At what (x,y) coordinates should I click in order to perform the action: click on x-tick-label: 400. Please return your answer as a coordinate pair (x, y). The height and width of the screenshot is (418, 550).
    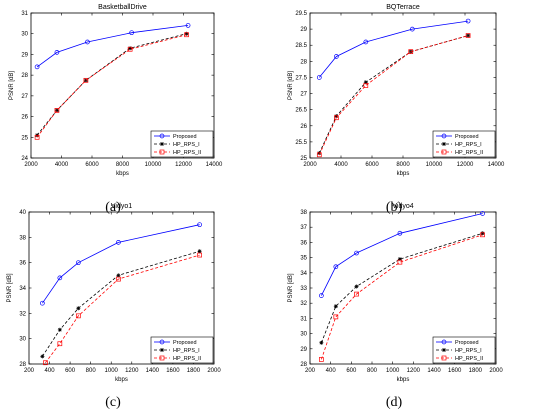
    Looking at the image, I should click on (331, 371).